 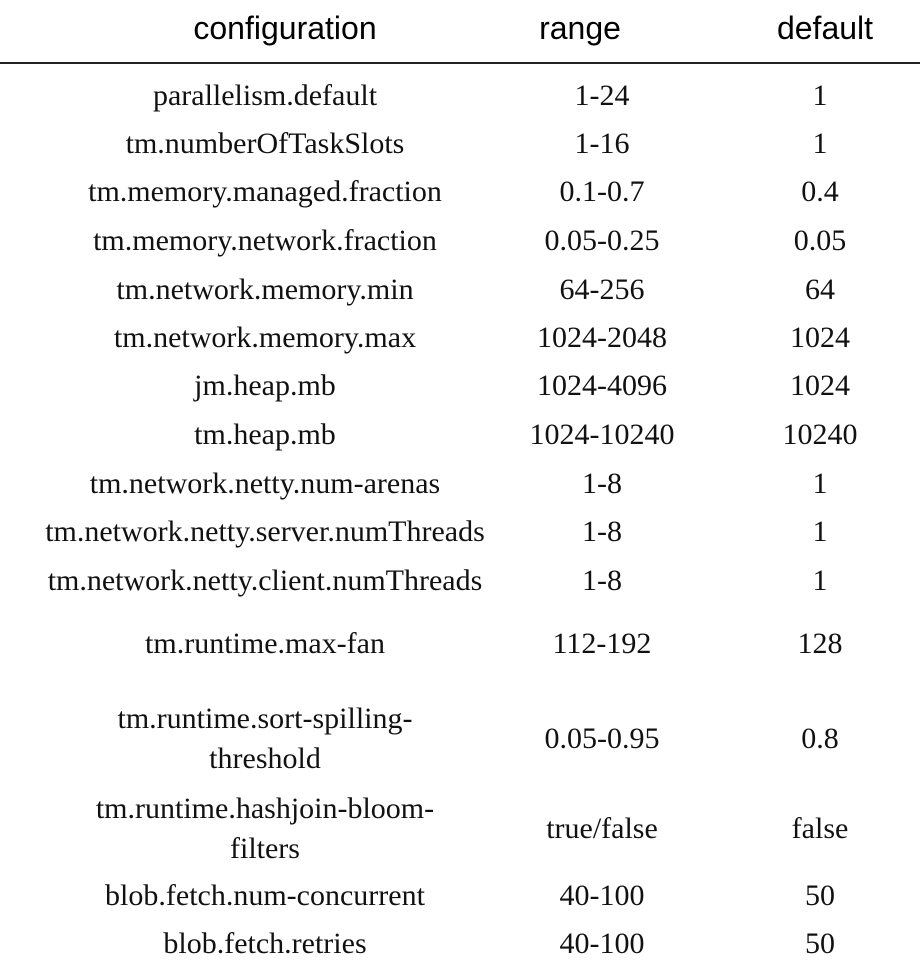 I want to click on cell-default: 128, so click(x=820, y=643).